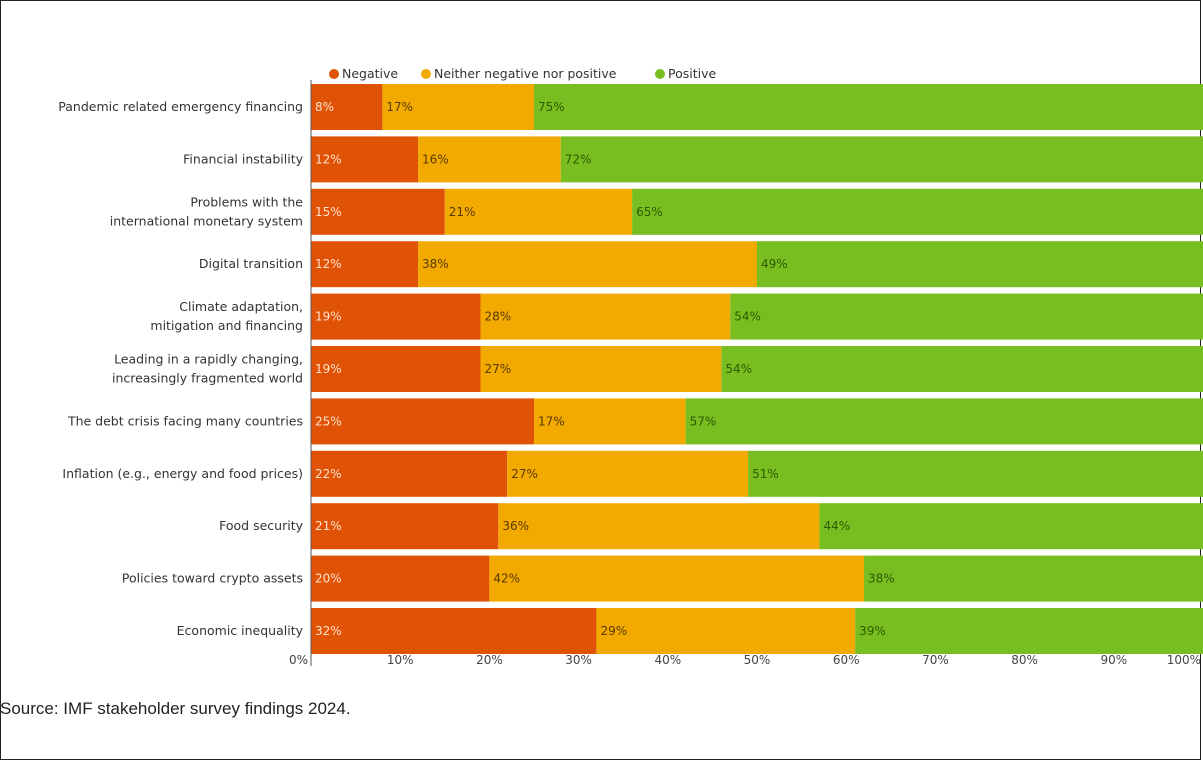 The width and height of the screenshot is (1203, 760). Describe the element at coordinates (738, 369) in the screenshot. I see `data-label-5-2: 54%` at that location.